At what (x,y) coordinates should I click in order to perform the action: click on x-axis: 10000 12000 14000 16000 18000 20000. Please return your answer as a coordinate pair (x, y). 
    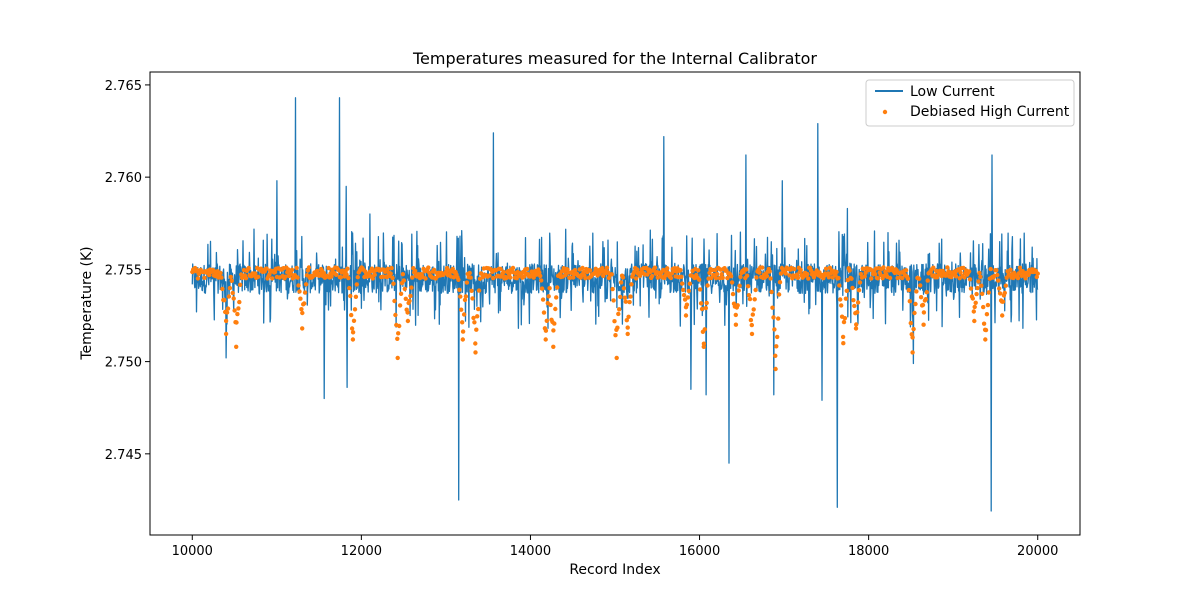
    Looking at the image, I should click on (615, 547).